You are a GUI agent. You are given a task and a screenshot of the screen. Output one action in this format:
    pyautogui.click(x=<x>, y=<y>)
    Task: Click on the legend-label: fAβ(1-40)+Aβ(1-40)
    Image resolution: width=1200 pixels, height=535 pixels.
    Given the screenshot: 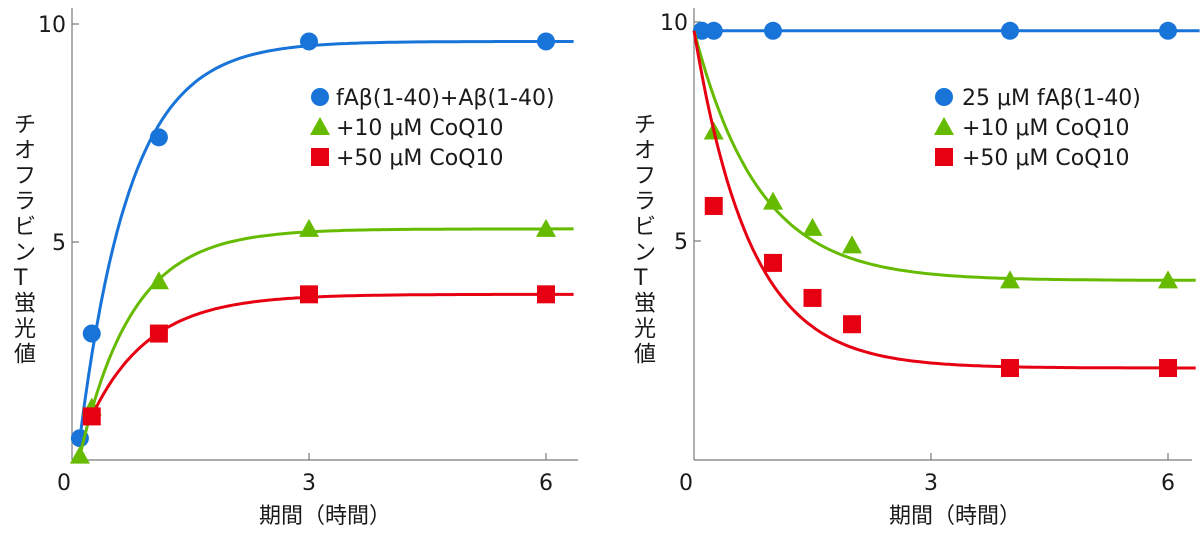 What is the action you would take?
    pyautogui.click(x=445, y=98)
    